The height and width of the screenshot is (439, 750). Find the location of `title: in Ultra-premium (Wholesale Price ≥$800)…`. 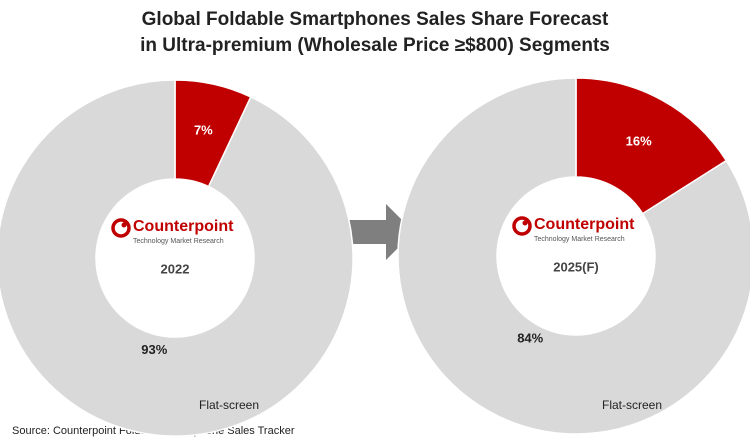

title: in Ultra-premium (Wholesale Price ≥$800)… is located at coordinates (375, 45).